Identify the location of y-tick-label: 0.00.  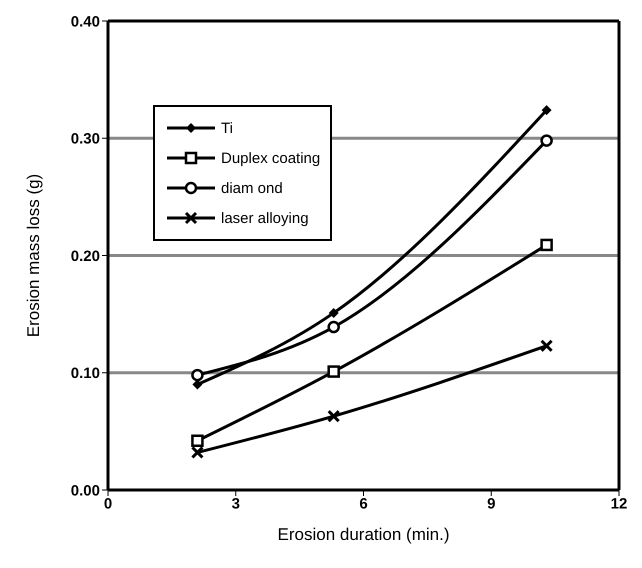
(85, 491).